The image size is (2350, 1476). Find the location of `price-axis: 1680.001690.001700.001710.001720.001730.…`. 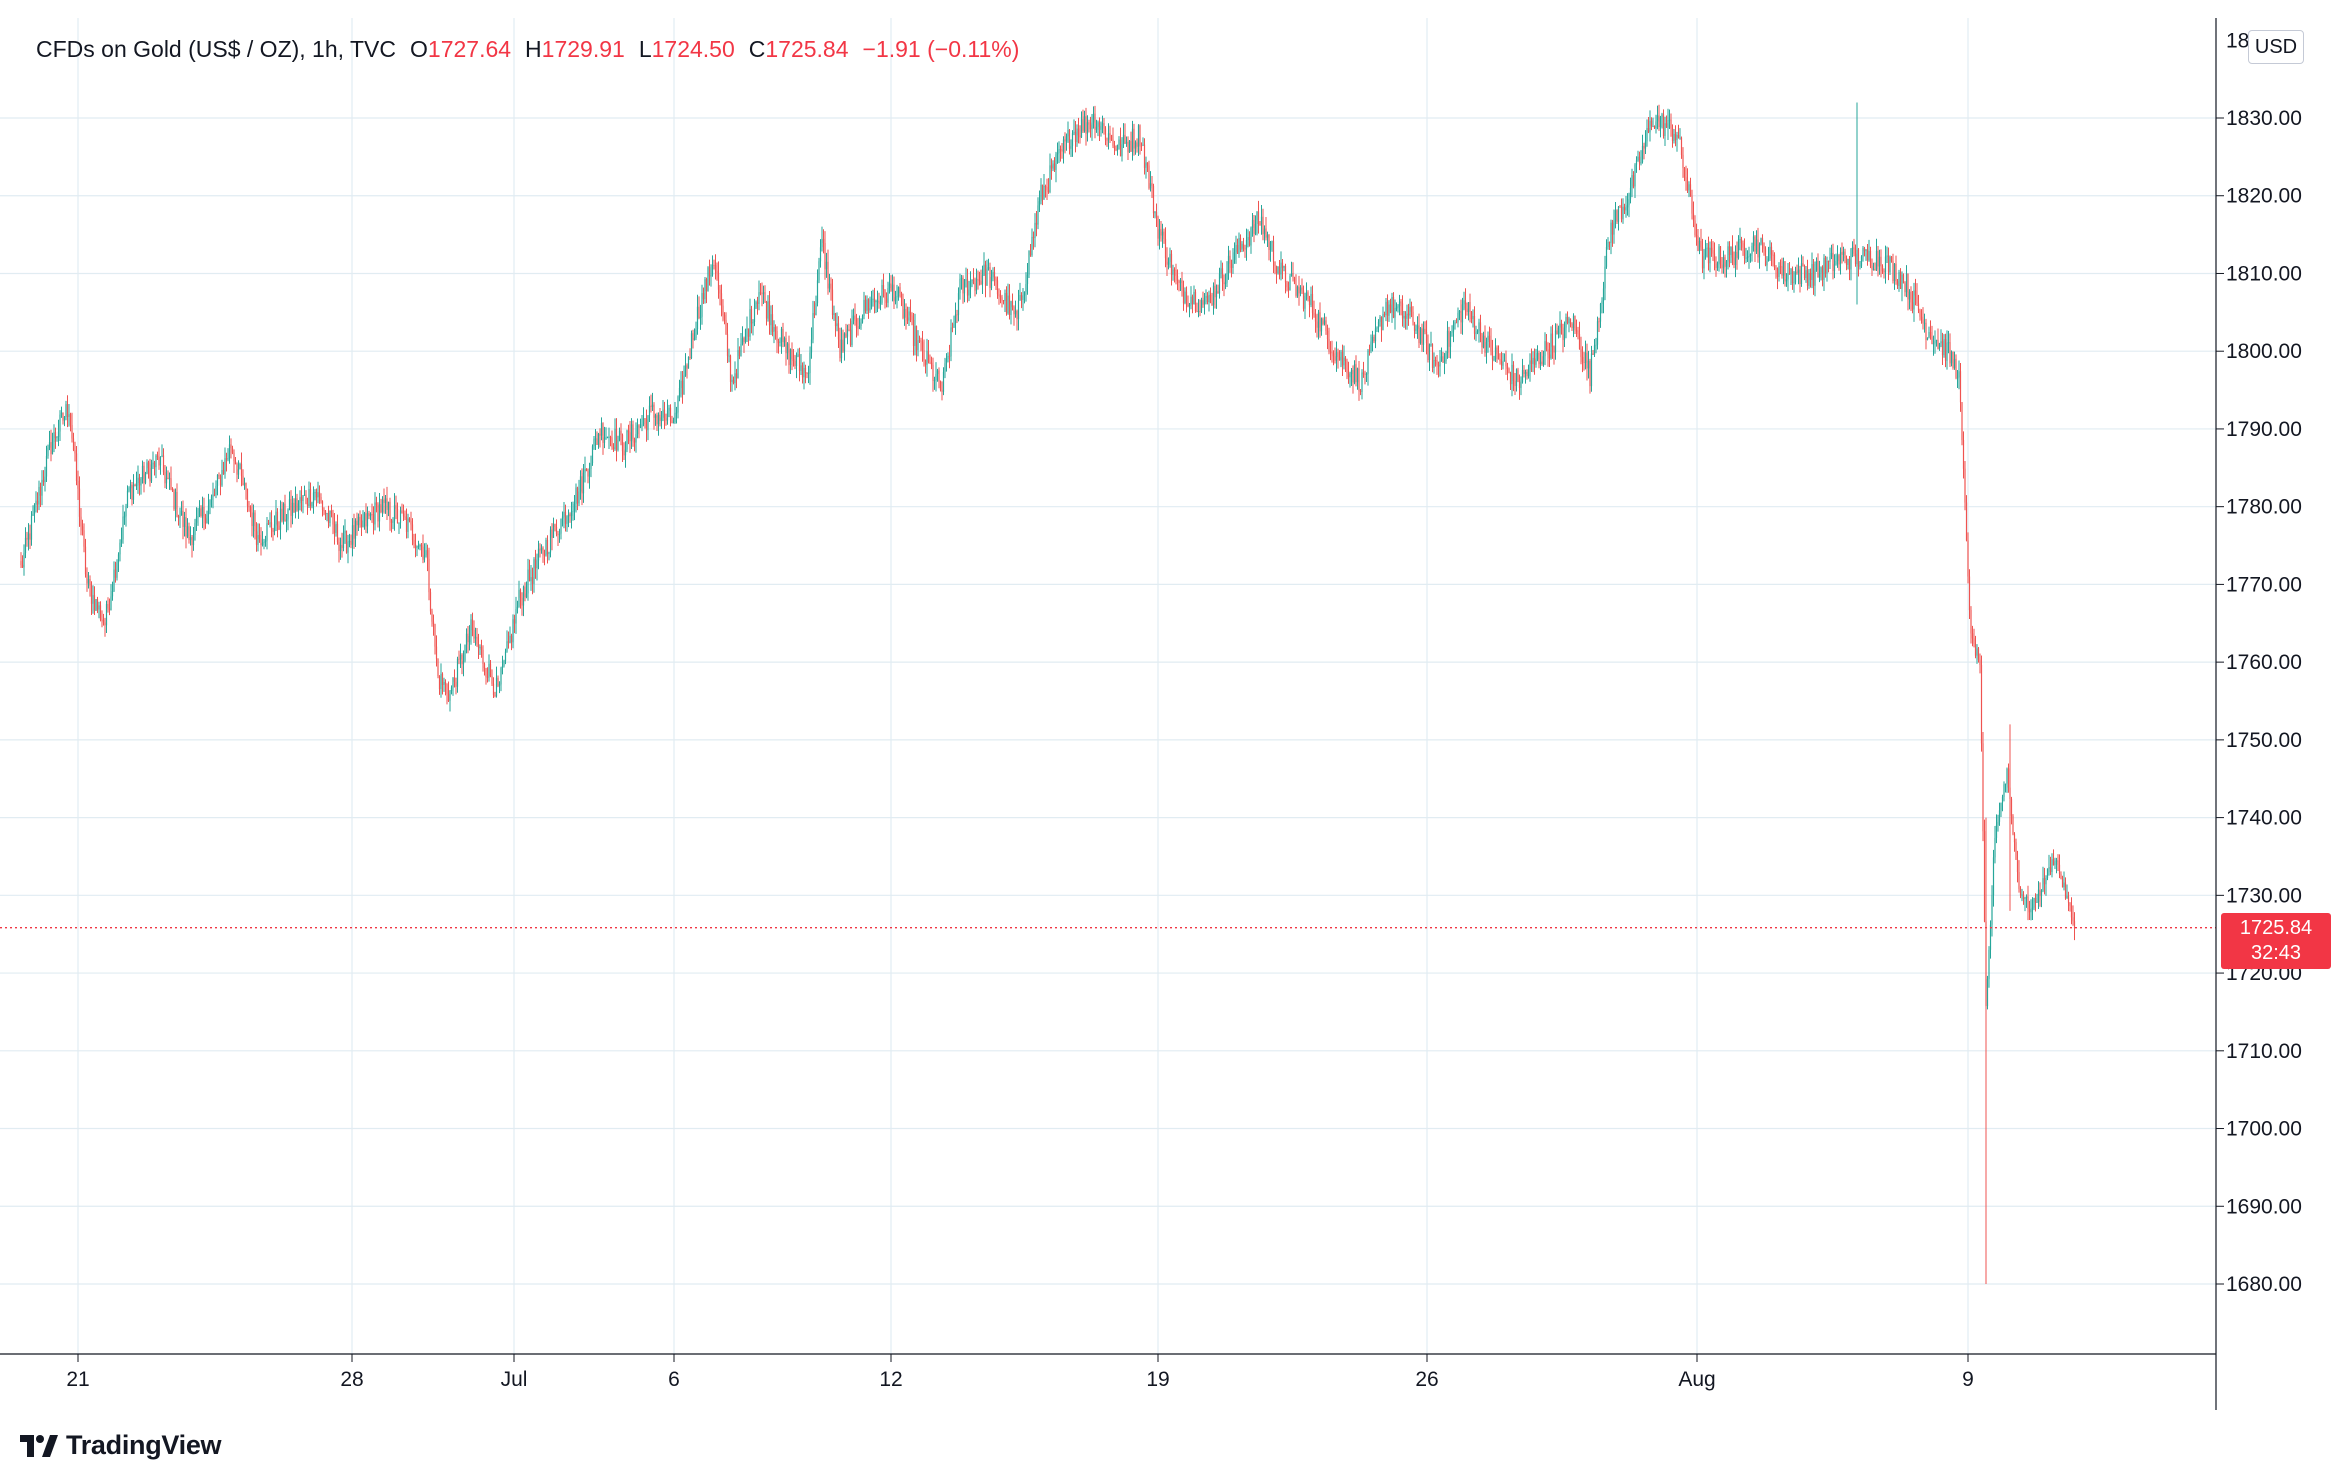

price-axis: 1680.001690.001700.001710.001720.001730.… is located at coordinates (2259, 662).